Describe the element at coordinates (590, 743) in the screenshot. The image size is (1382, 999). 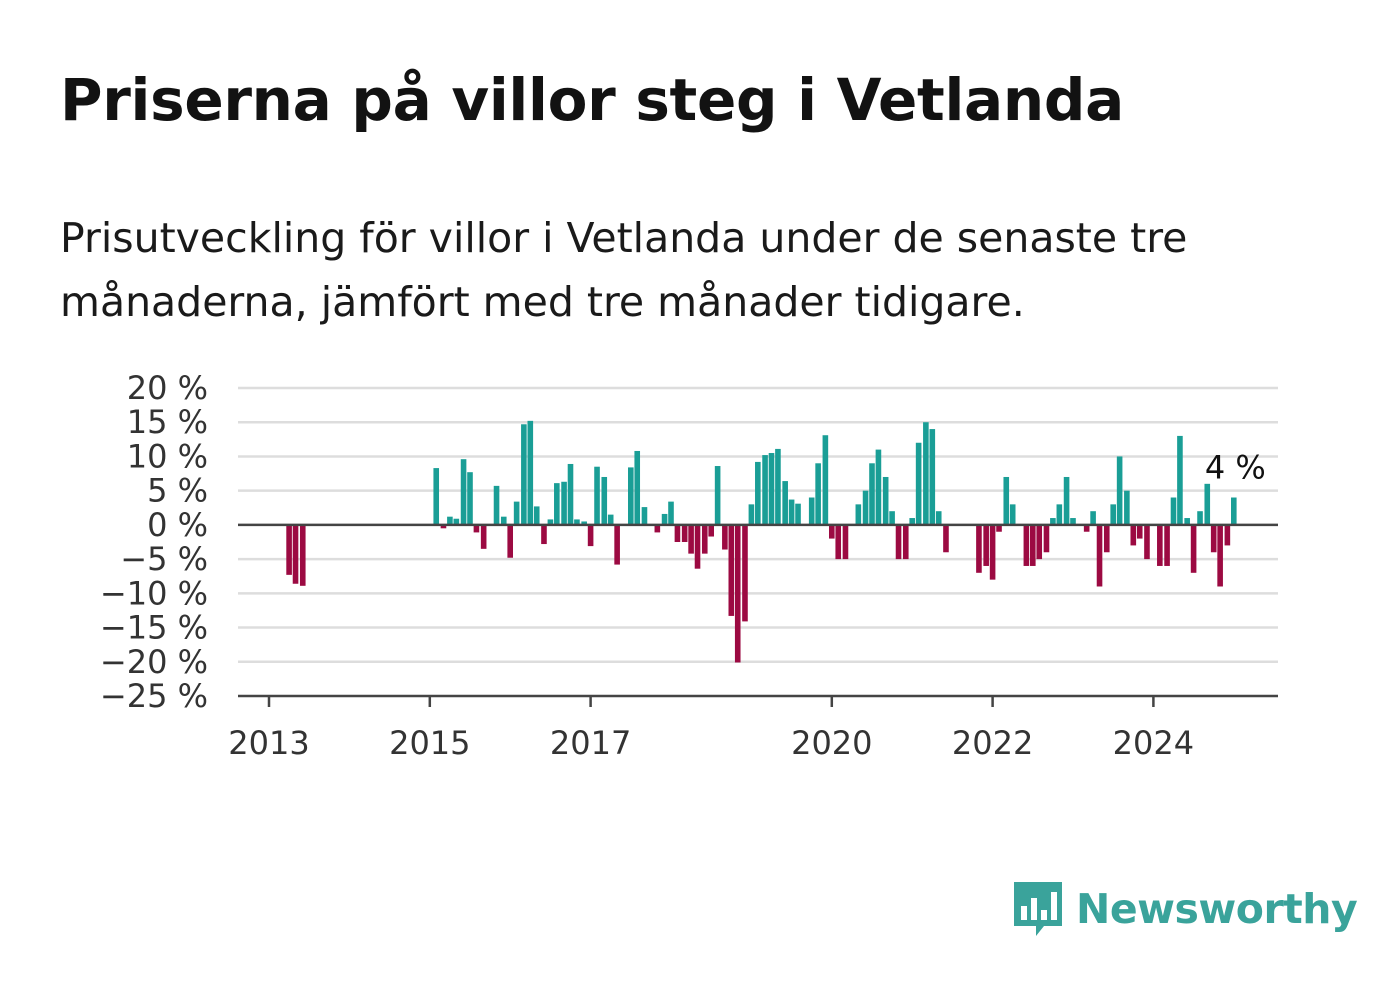
I see `x-tick-label: 2017` at that location.